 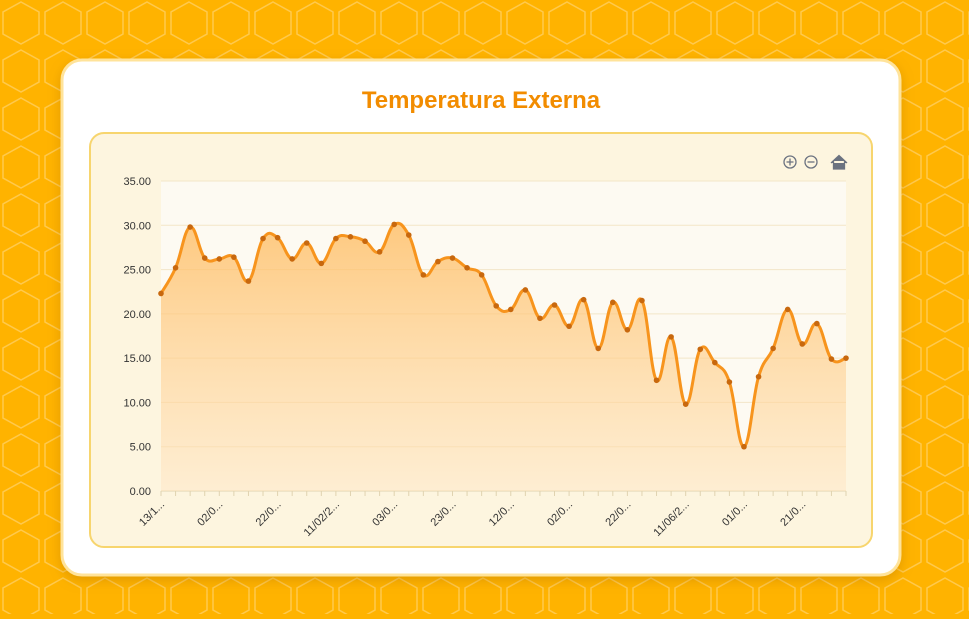 I want to click on reset-zoom, so click(x=839, y=162).